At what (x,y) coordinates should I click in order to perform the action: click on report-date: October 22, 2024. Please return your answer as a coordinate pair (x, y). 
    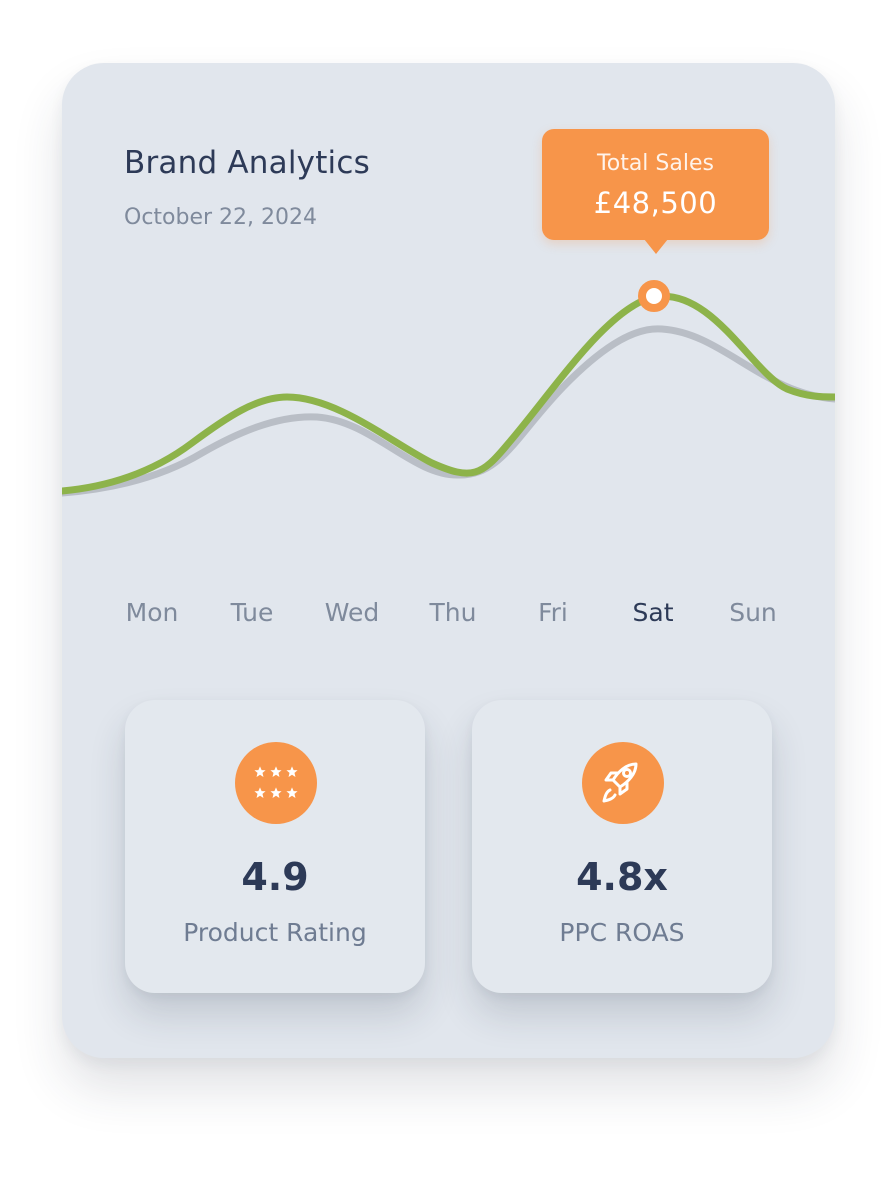
    Looking at the image, I should click on (221, 217).